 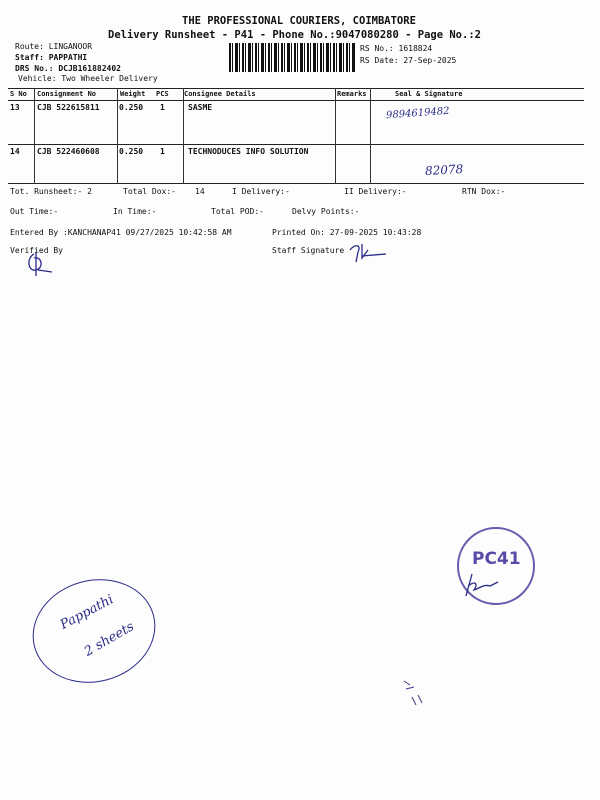 I want to click on rs-date: RS Date: 27-Sep-2025, so click(x=408, y=60).